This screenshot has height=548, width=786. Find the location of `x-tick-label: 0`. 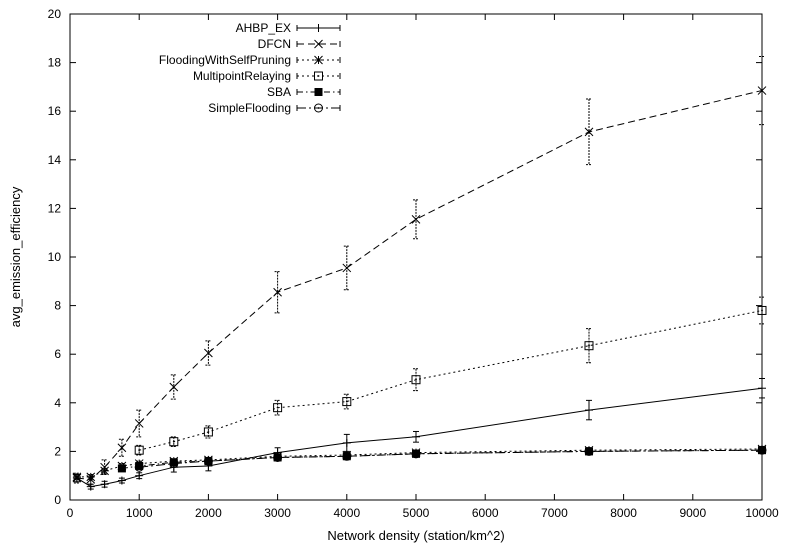

x-tick-label: 0 is located at coordinates (70, 513).